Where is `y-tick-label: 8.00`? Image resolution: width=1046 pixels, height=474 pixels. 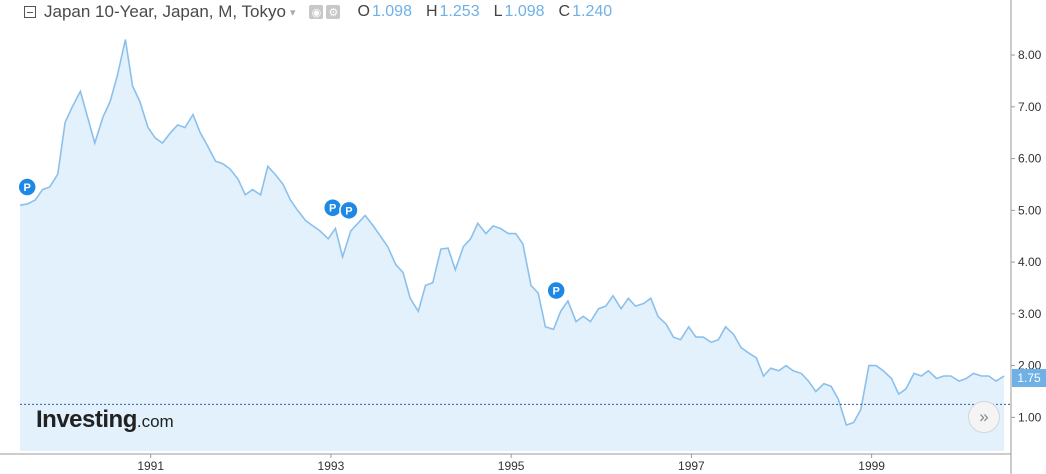 y-tick-label: 8.00 is located at coordinates (1030, 55).